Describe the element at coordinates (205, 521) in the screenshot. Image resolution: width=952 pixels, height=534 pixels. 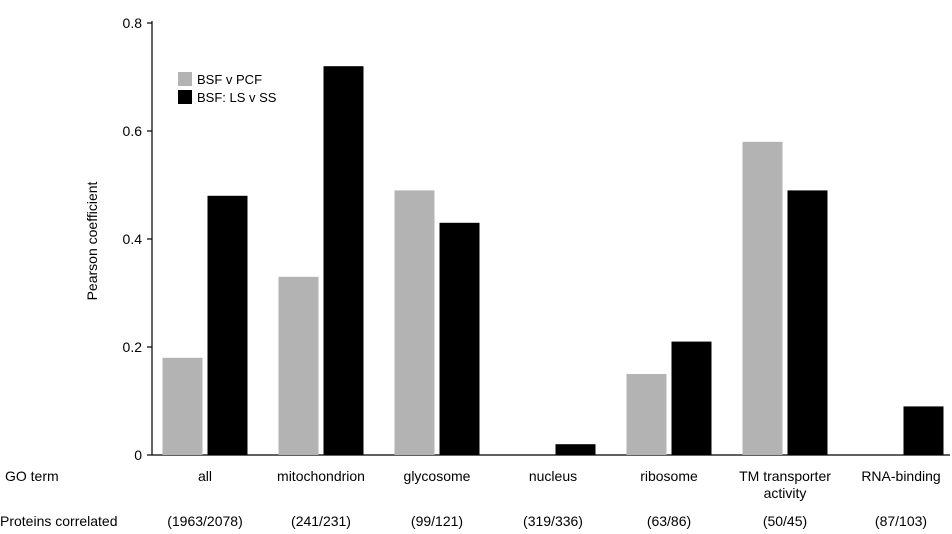
I see `proteins-count-0: (1963/2078)` at that location.